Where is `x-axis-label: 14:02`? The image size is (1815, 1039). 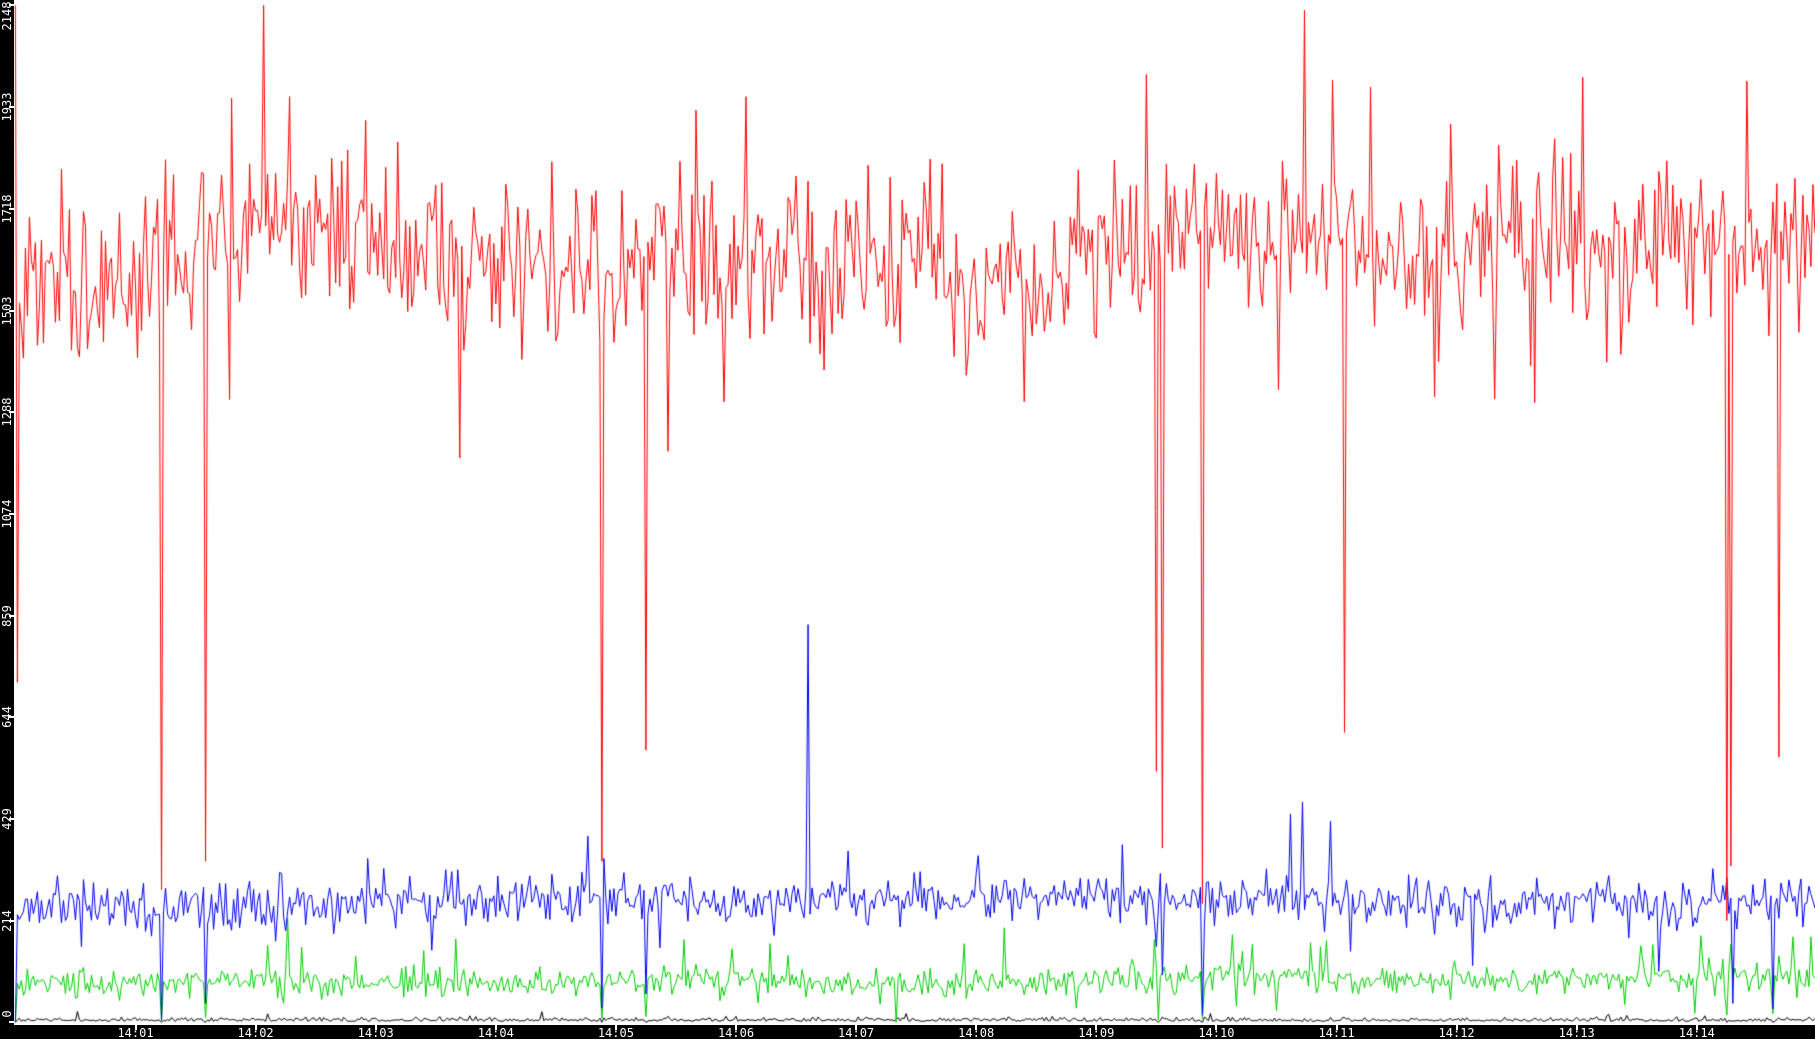 x-axis-label: 14:02 is located at coordinates (255, 1032).